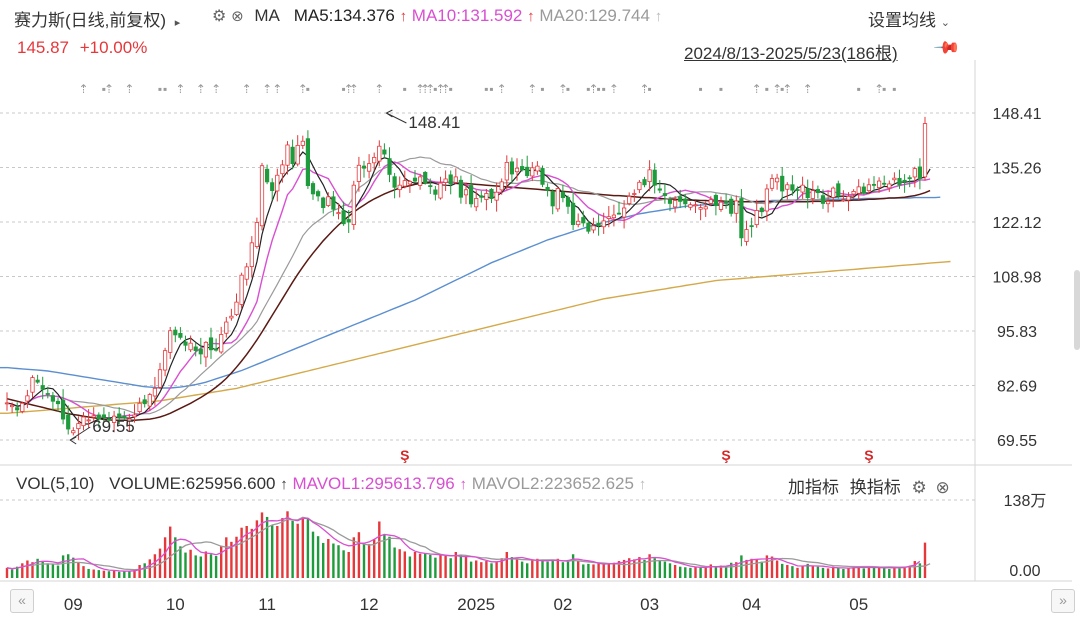  I want to click on mavol1-line, so click(463, 544).